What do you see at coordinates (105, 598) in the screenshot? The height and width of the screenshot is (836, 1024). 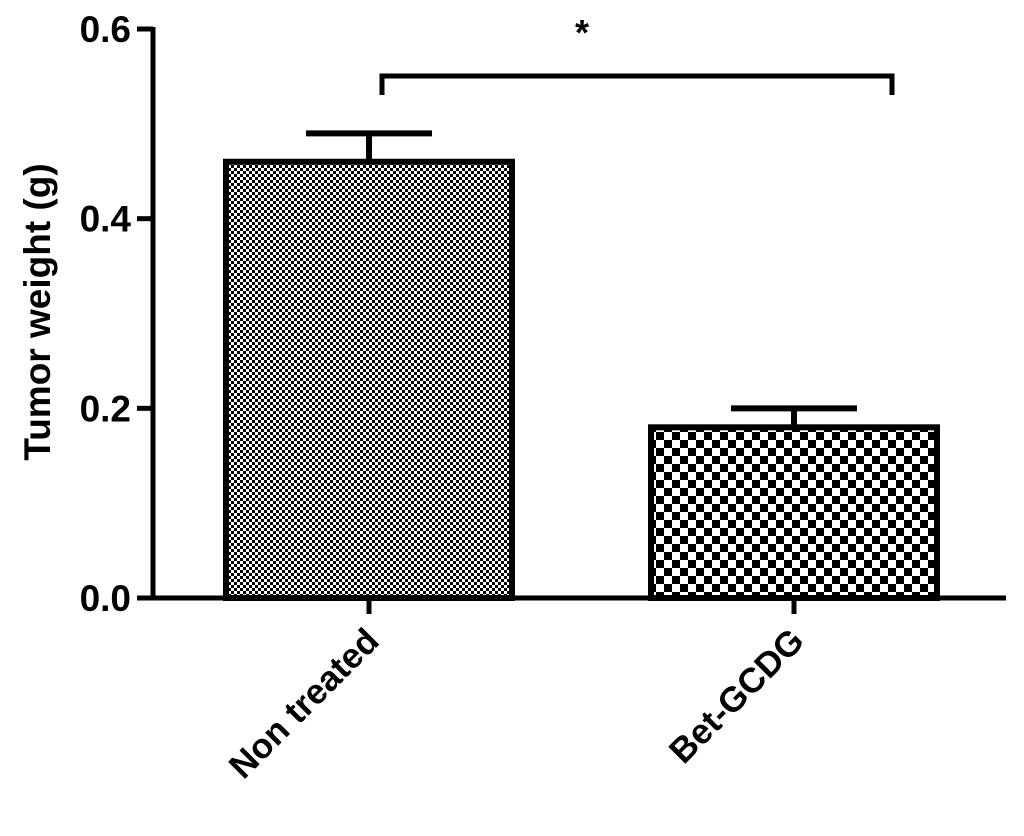 I see `y-tick-label: 0.0` at bounding box center [105, 598].